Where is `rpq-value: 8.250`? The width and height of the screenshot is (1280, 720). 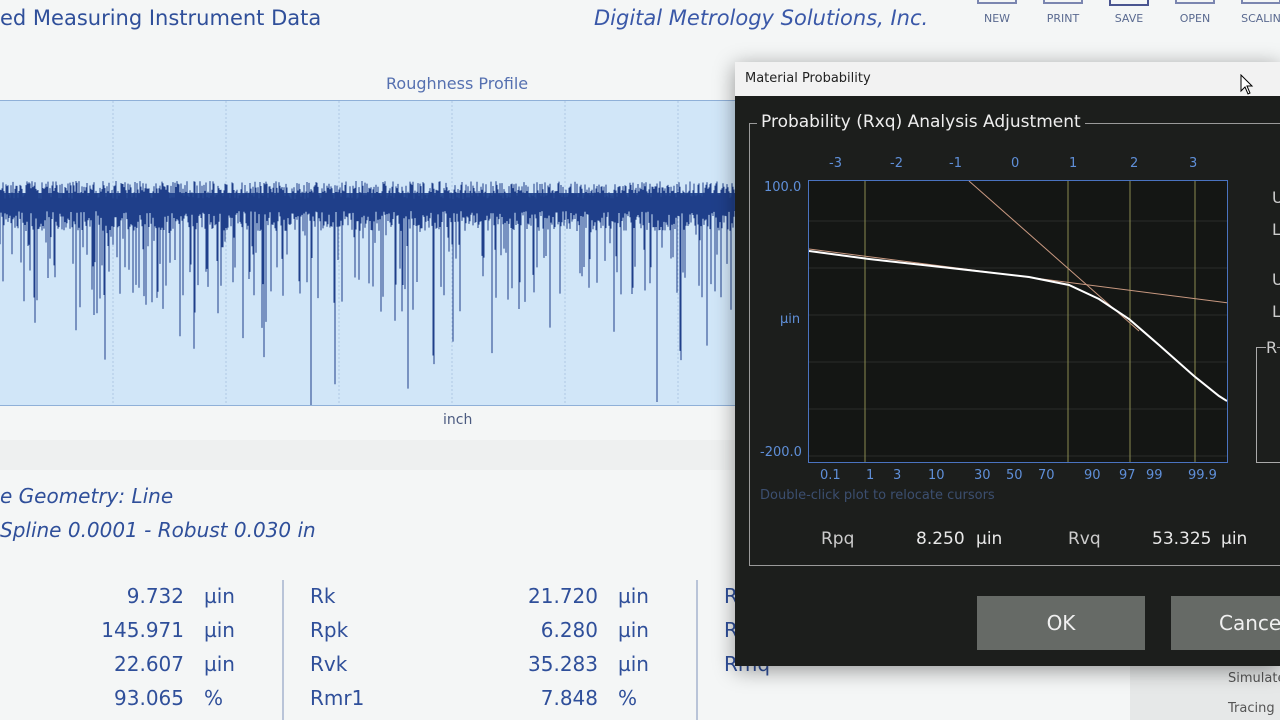 rpq-value: 8.250 is located at coordinates (940, 539).